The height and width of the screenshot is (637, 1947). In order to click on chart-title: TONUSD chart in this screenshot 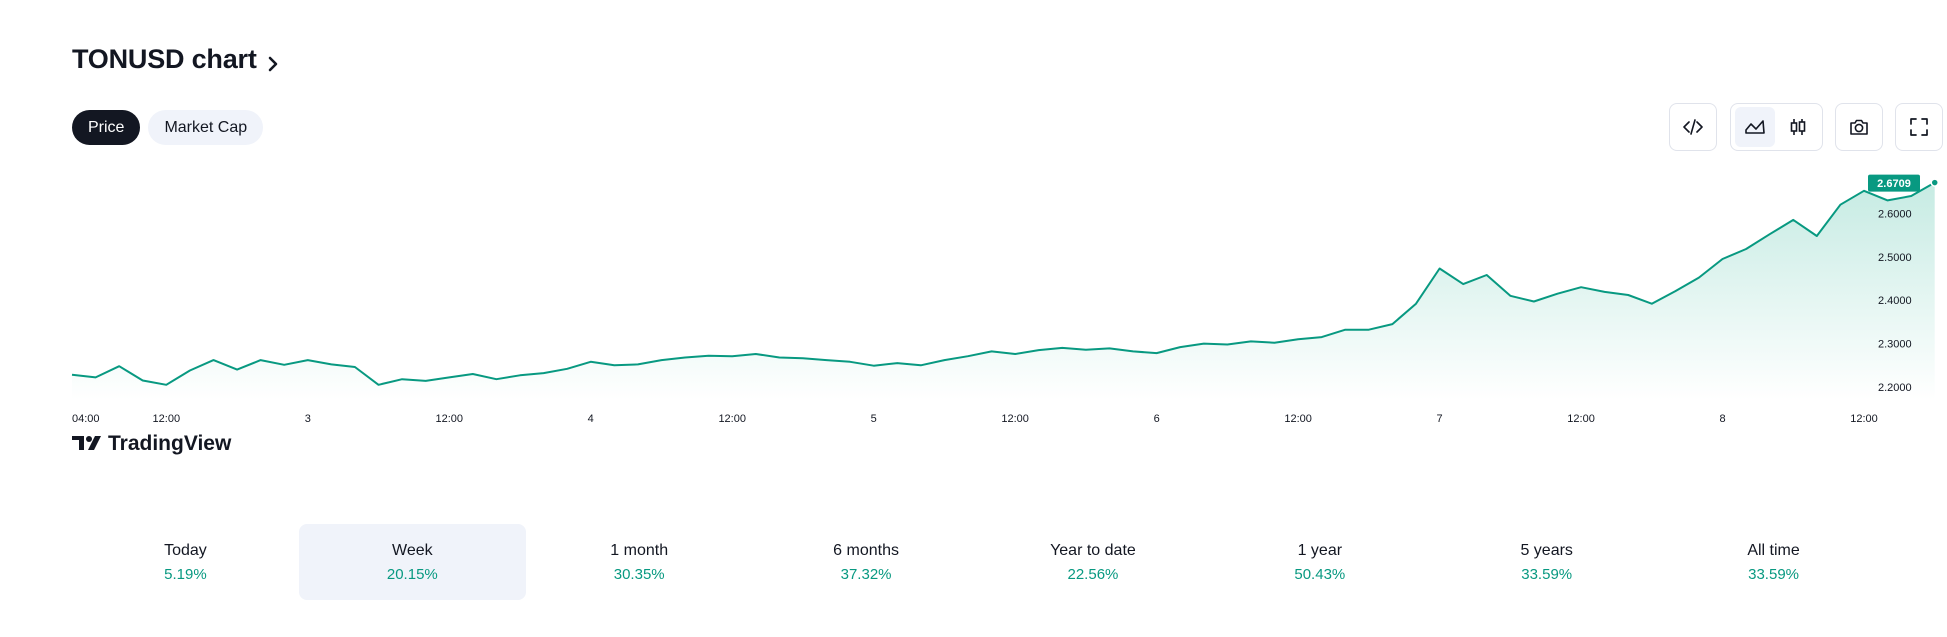, I will do `click(164, 59)`.